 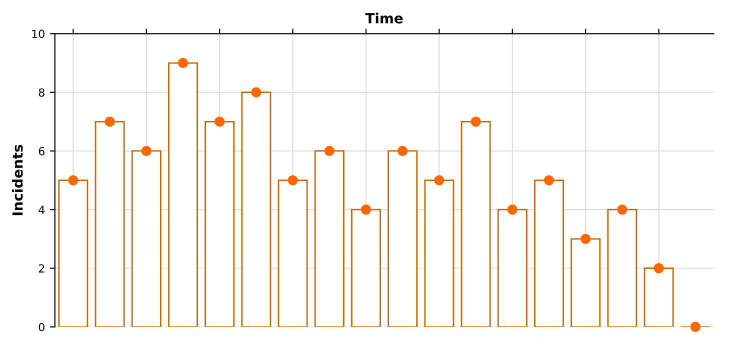 I want to click on y-tick-label: 8, so click(x=41, y=92).